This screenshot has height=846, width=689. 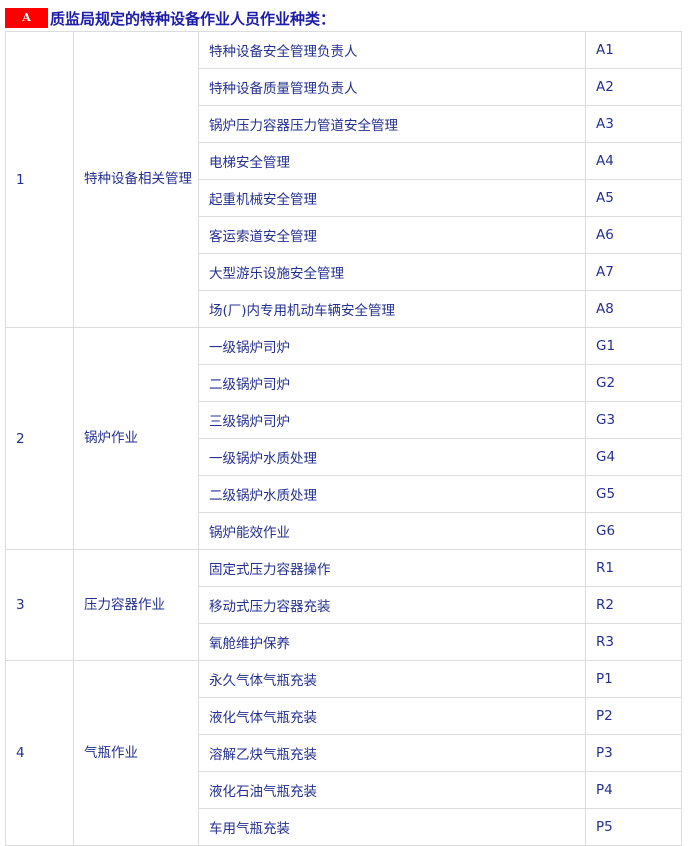 What do you see at coordinates (633, 753) in the screenshot?
I see `item-code: P3` at bounding box center [633, 753].